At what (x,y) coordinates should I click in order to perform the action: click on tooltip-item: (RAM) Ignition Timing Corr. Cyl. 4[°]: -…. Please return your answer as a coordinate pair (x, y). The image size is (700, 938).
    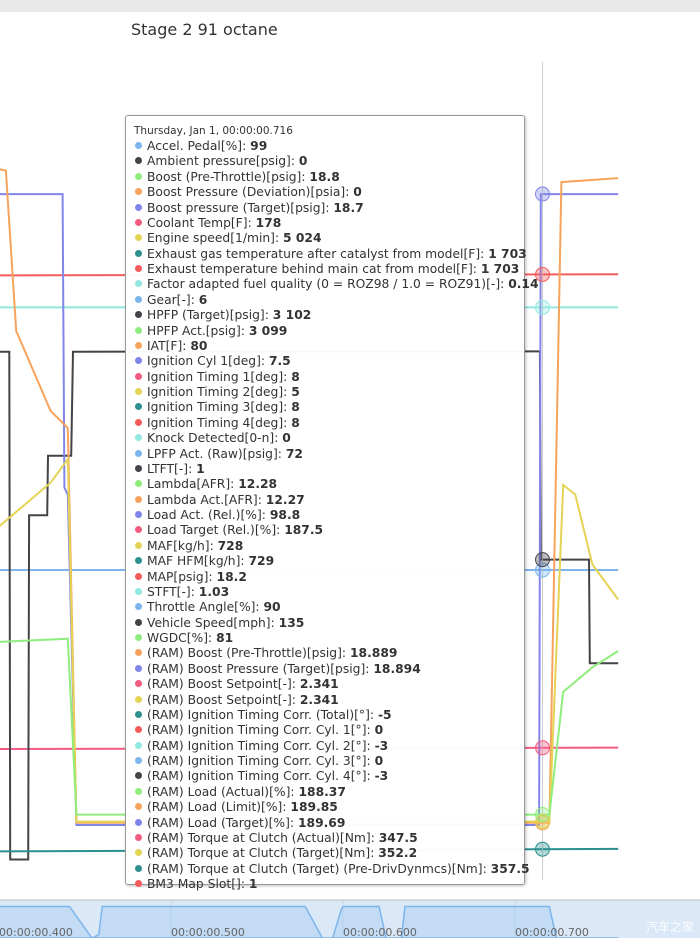
    Looking at the image, I should click on (329, 776).